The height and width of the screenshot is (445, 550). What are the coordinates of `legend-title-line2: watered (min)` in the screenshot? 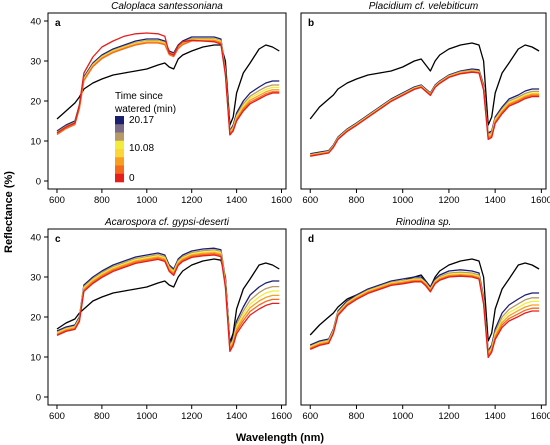 It's located at (145, 109).